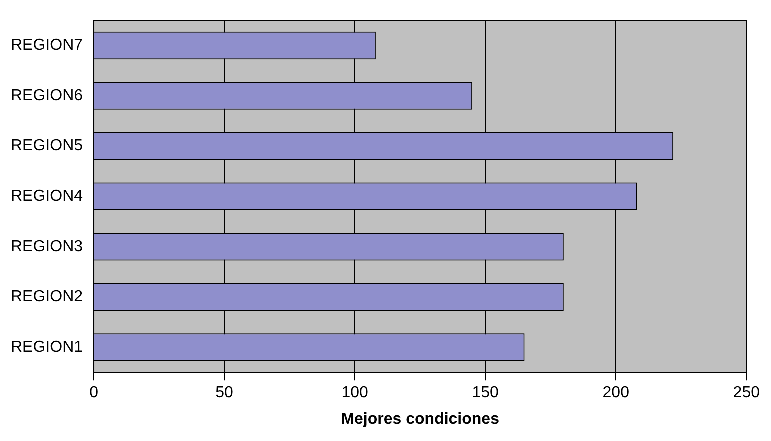  What do you see at coordinates (486, 393) in the screenshot?
I see `x-tick-label: 150` at bounding box center [486, 393].